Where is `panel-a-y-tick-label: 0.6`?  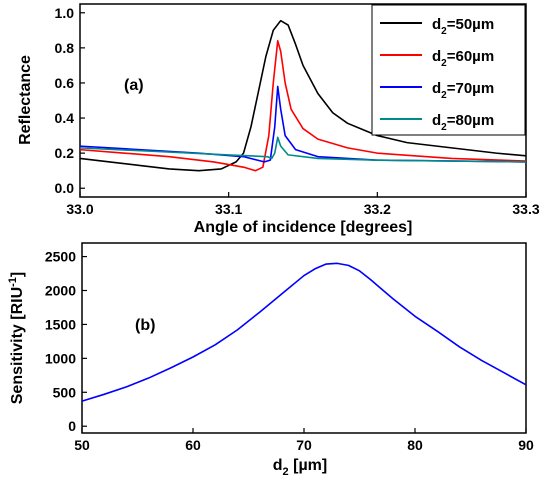
panel-a-y-tick-label: 0.6 is located at coordinates (65, 83).